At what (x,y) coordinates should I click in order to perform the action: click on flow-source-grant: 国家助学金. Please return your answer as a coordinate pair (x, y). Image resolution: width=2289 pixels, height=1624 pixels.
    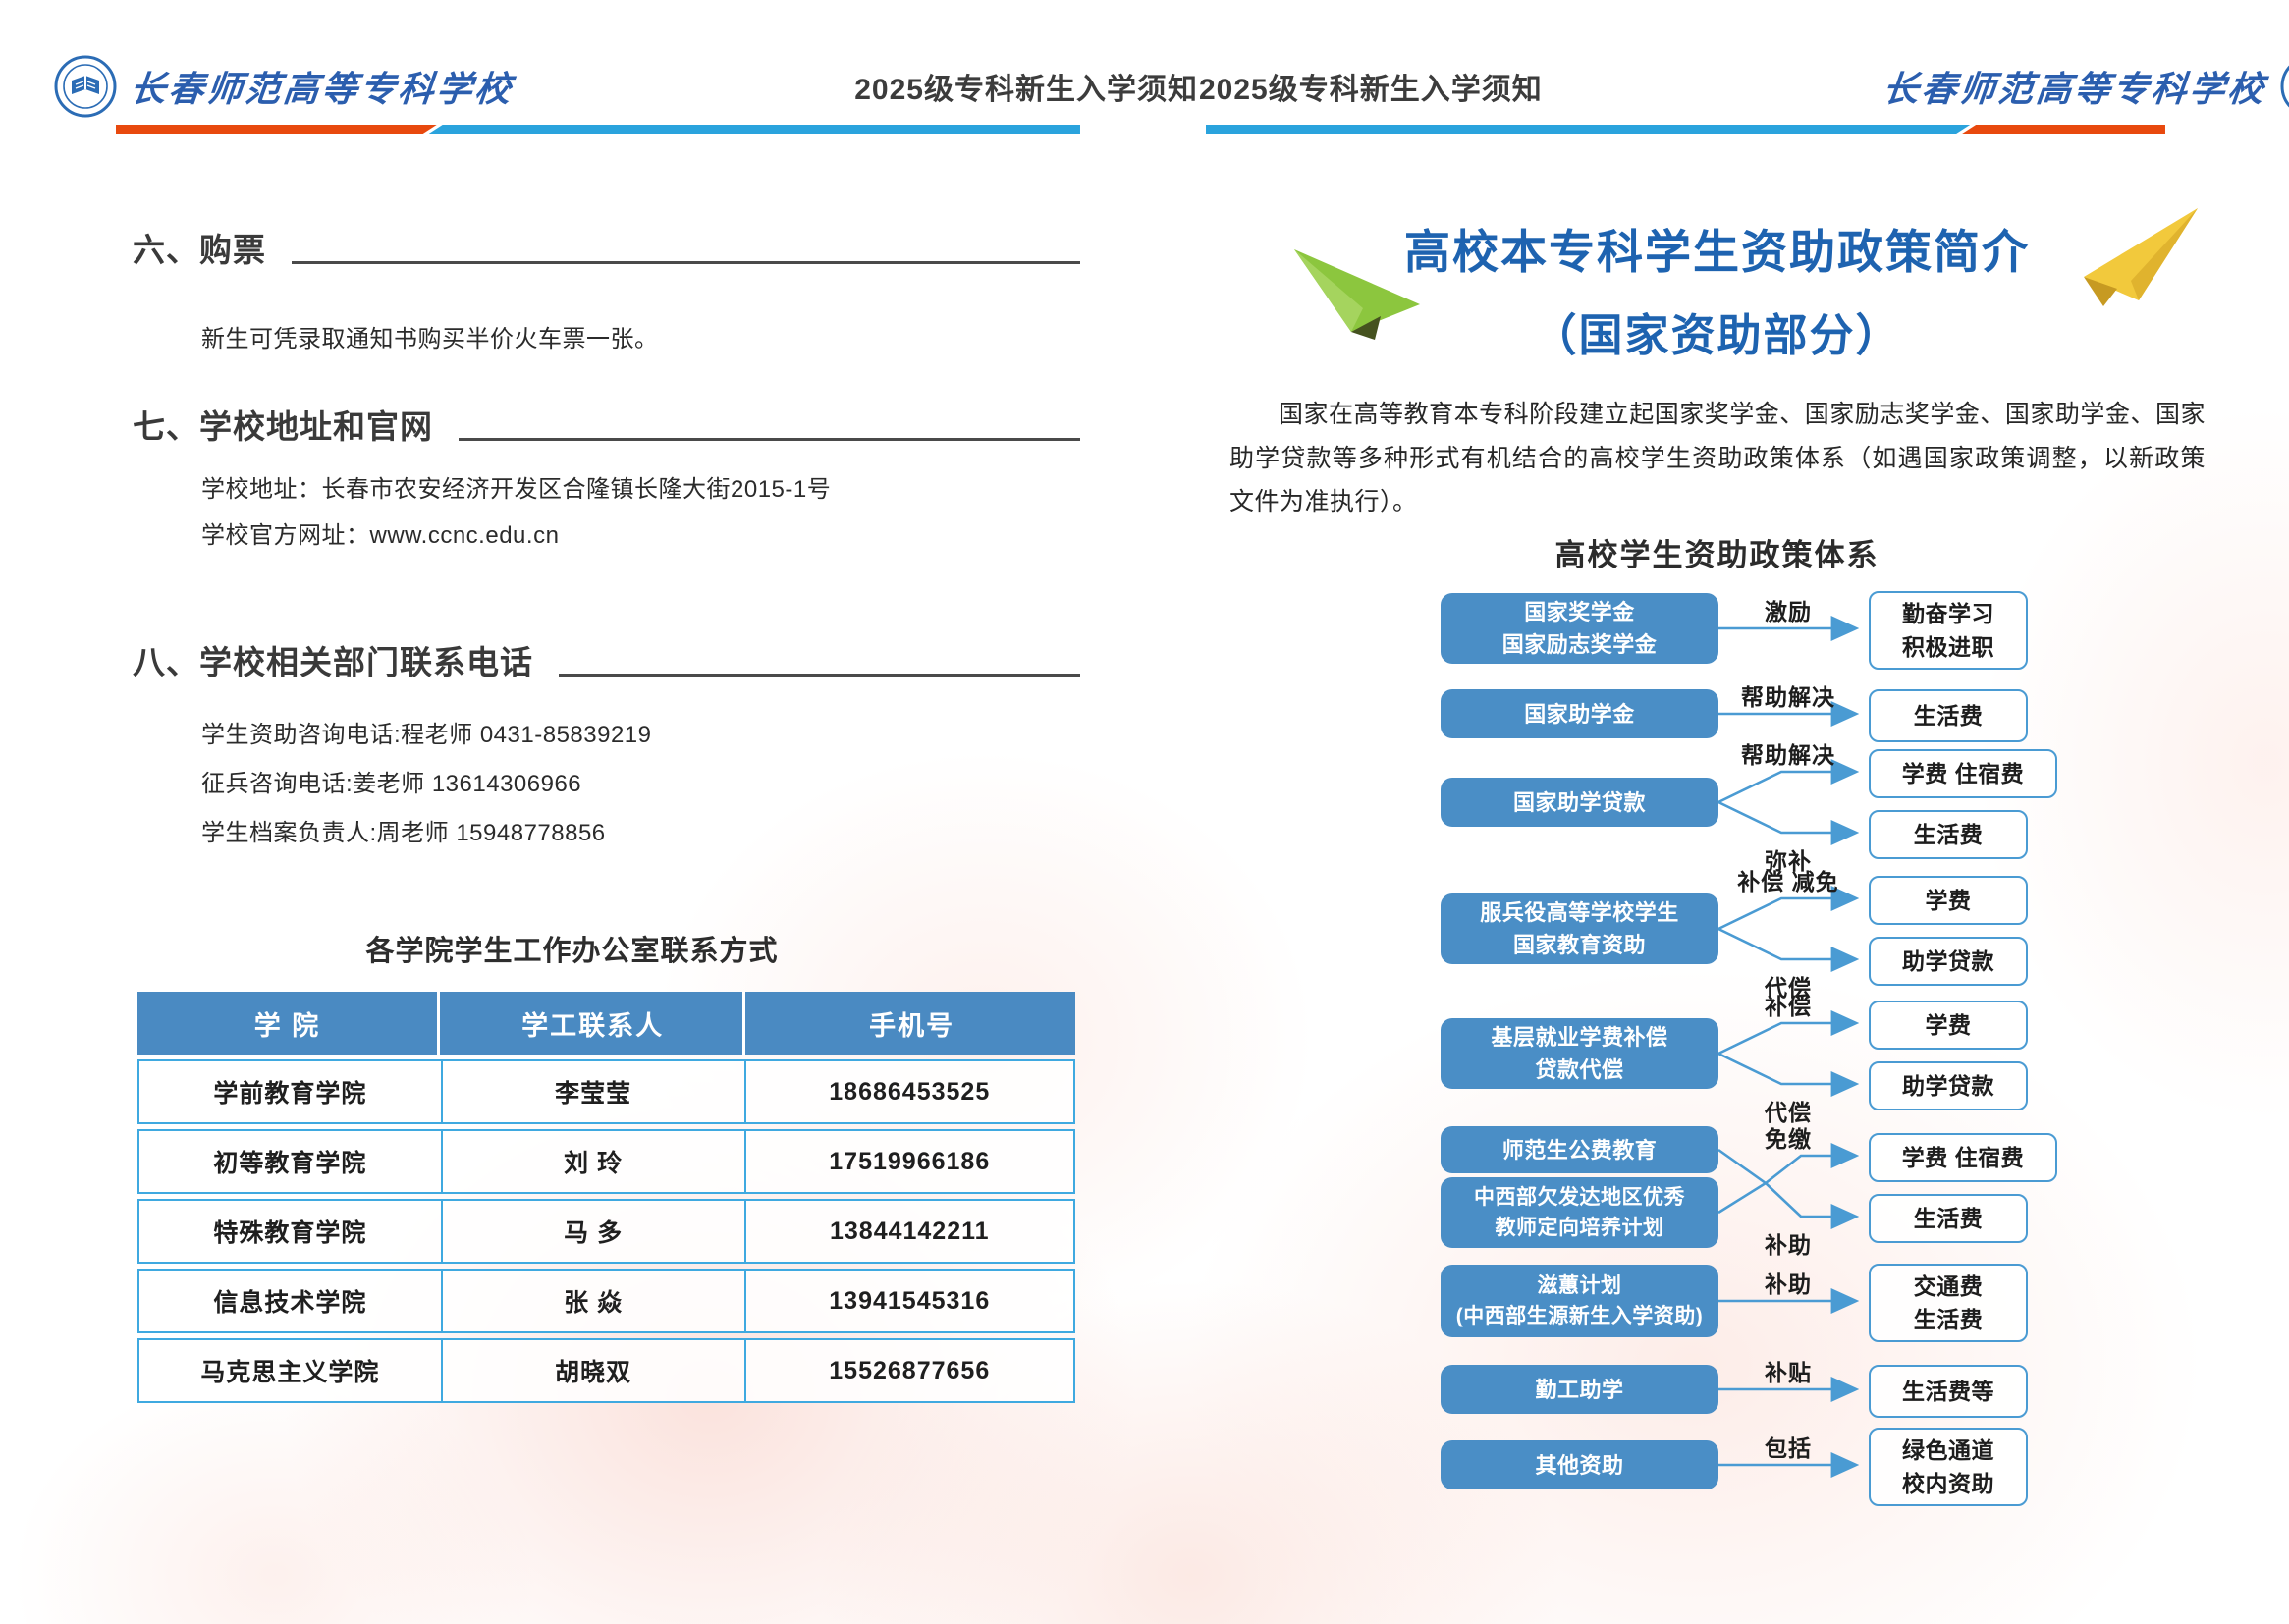
    Looking at the image, I should click on (1579, 713).